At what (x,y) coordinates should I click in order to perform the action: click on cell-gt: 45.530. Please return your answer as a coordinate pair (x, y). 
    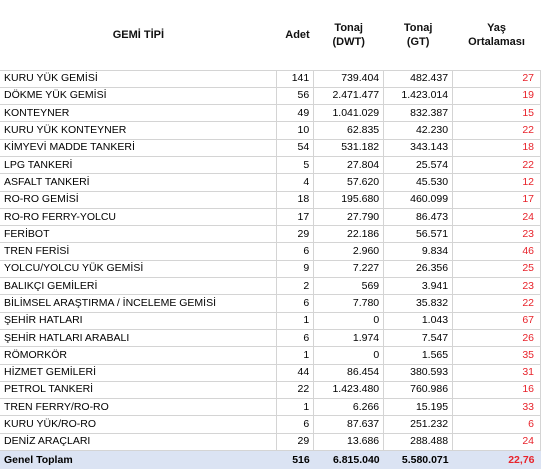
    Looking at the image, I should click on (418, 182).